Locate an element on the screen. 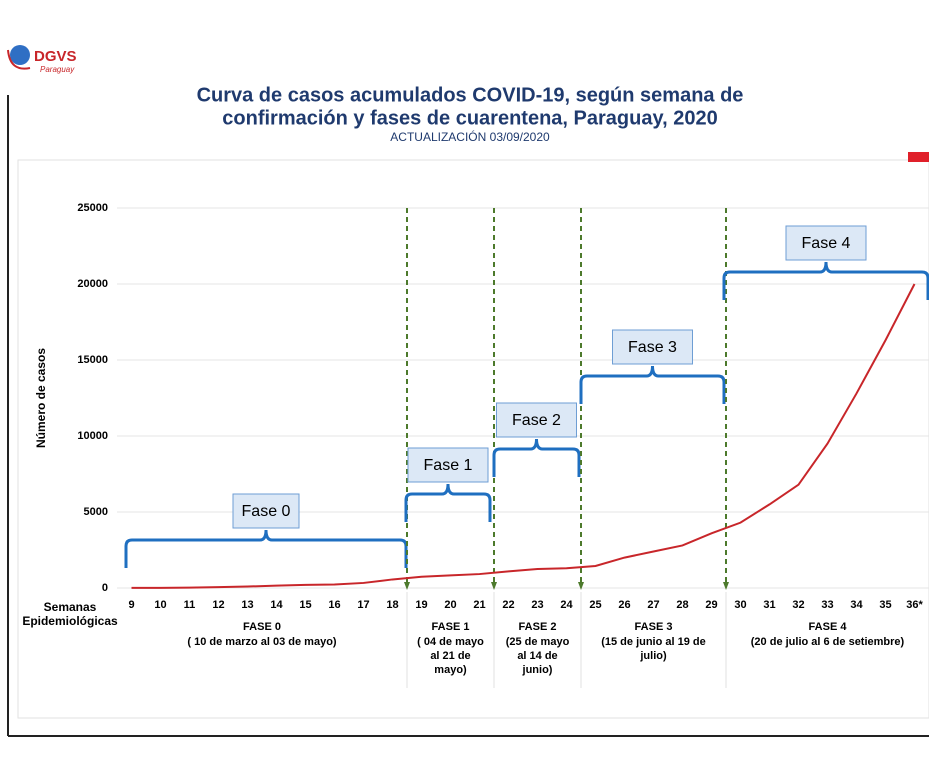 The height and width of the screenshot is (781, 929). logo-subtext: Paraguay is located at coordinates (57, 69).